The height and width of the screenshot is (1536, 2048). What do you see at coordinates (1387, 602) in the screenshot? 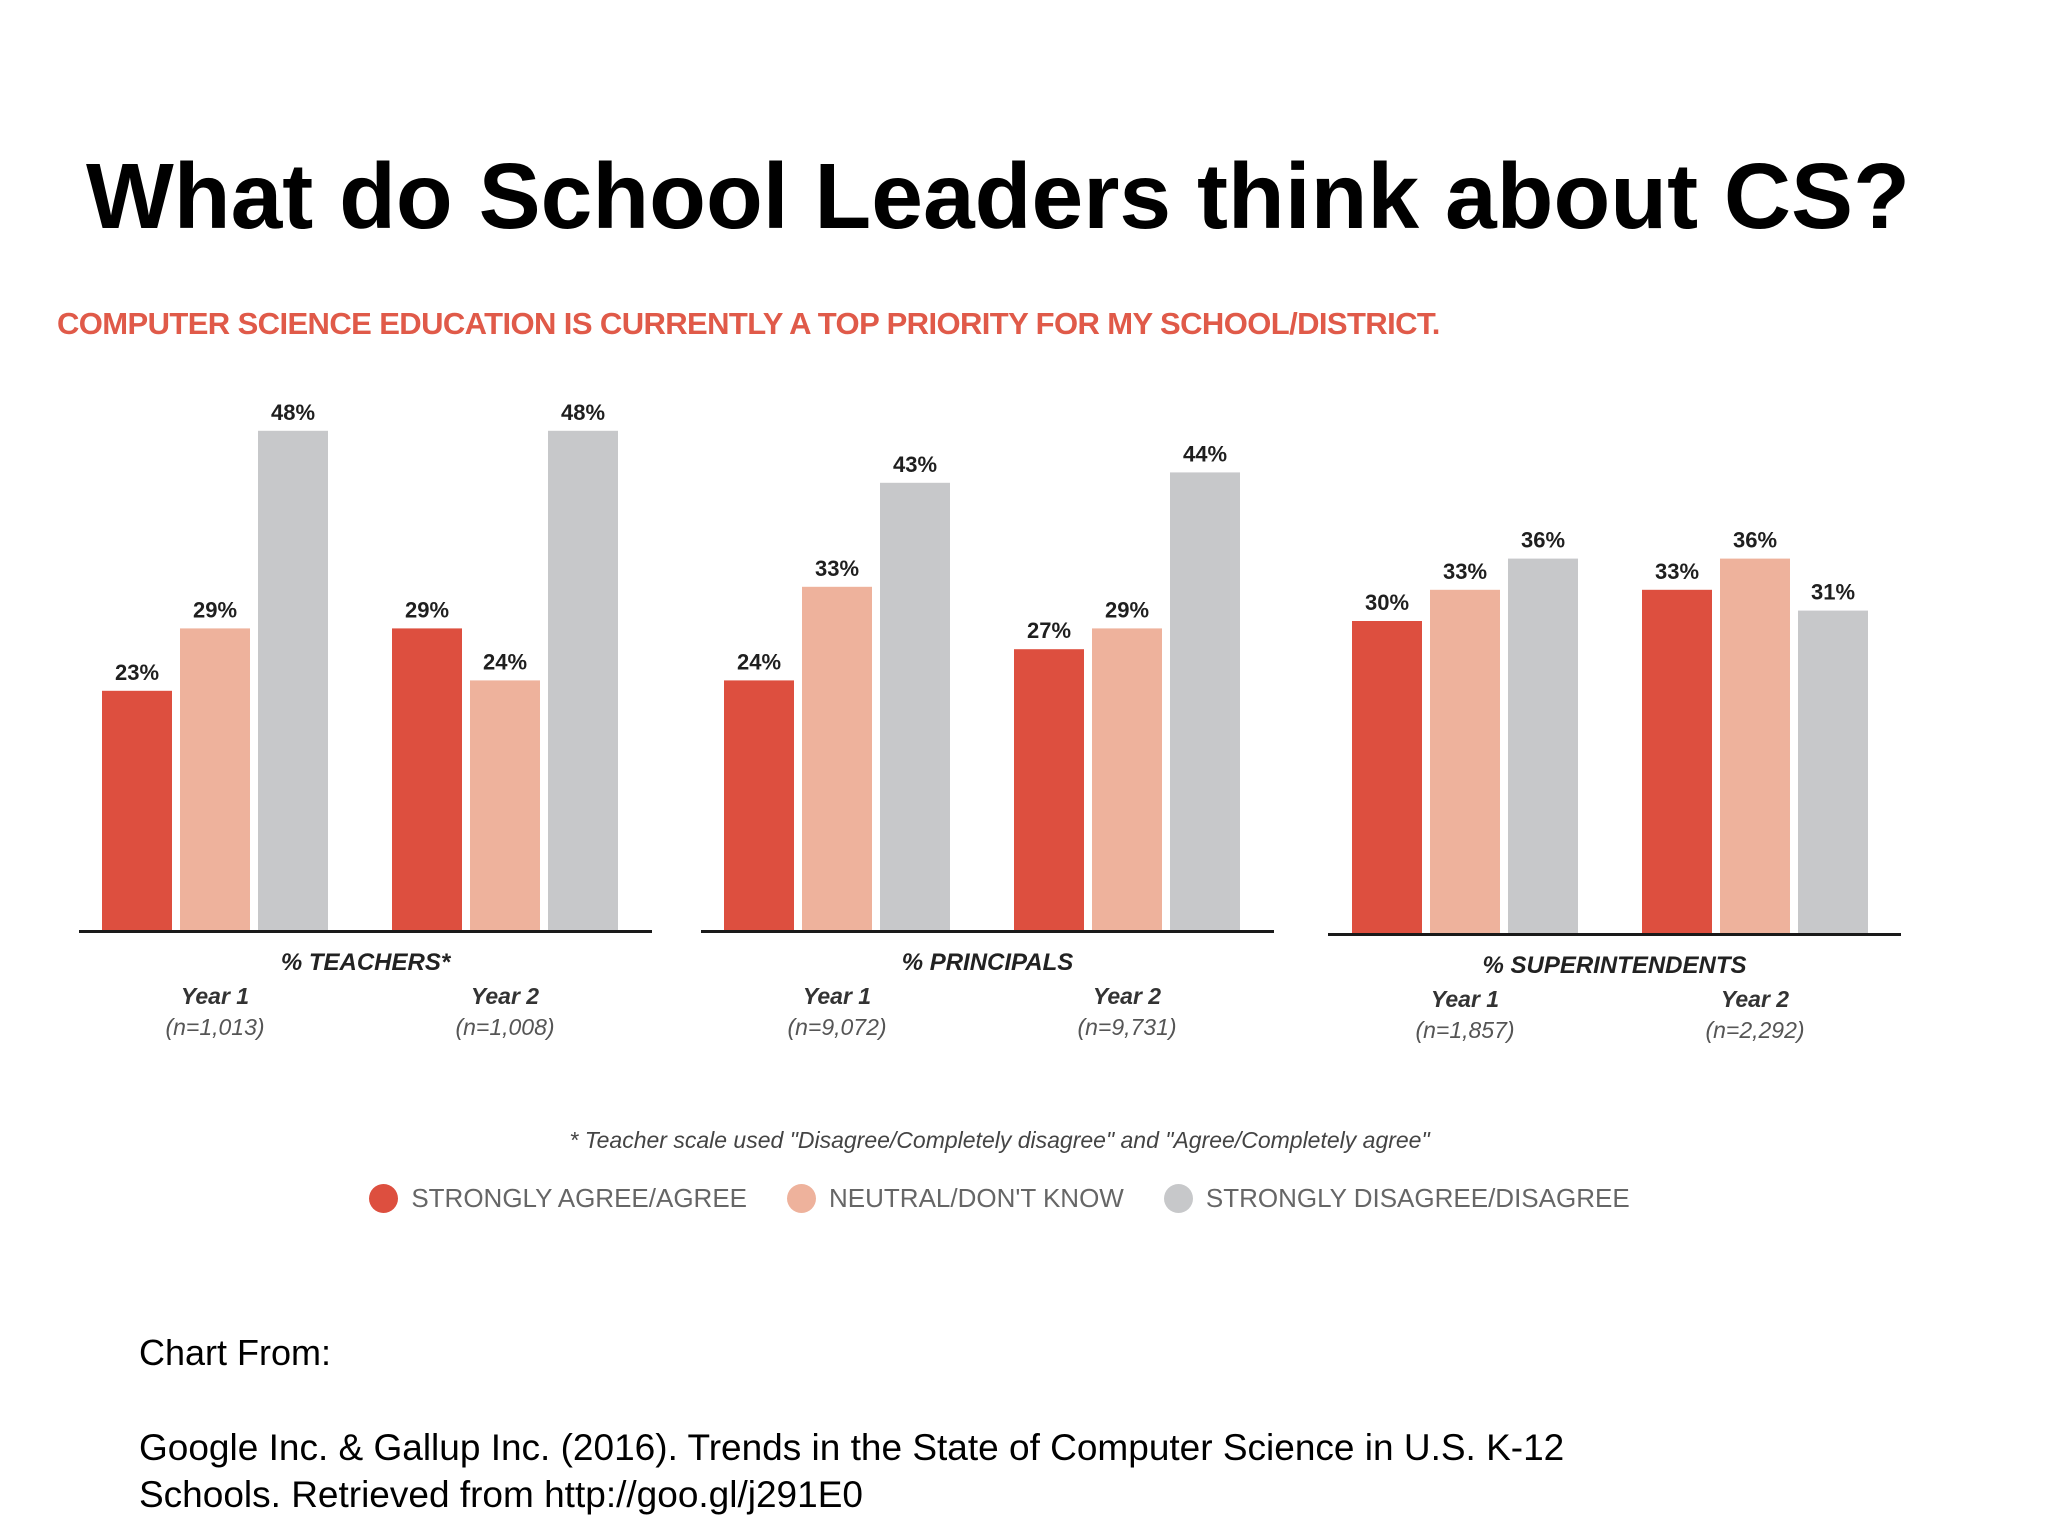
I see `data-label-superintendents-year1-series1: 30%` at bounding box center [1387, 602].